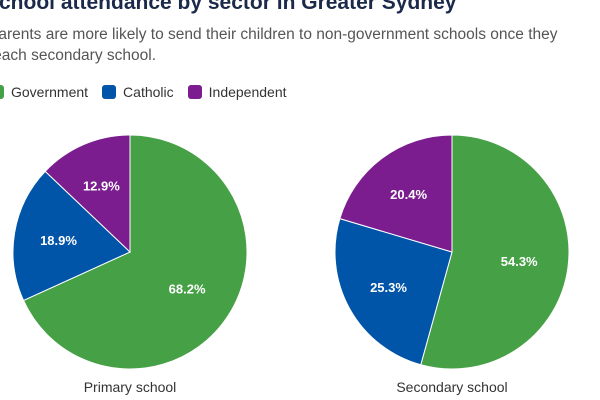 The height and width of the screenshot is (400, 600). I want to click on slice-primary-school-catholic, so click(71, 236).